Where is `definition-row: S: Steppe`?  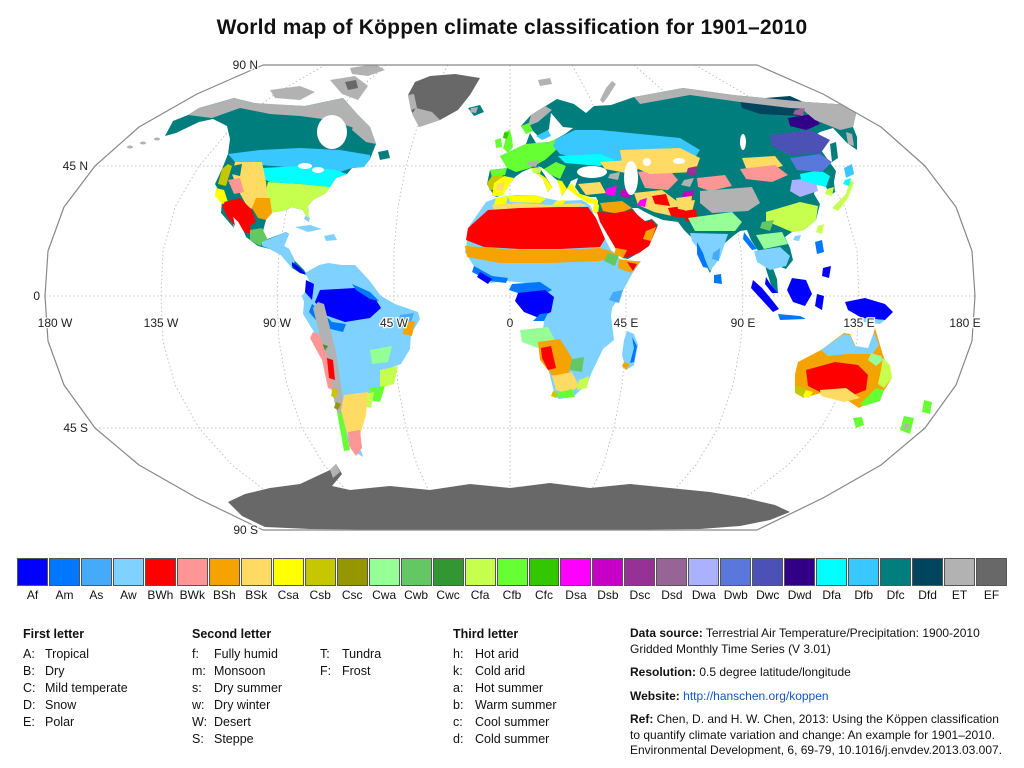 definition-row: S: Steppe is located at coordinates (256, 739).